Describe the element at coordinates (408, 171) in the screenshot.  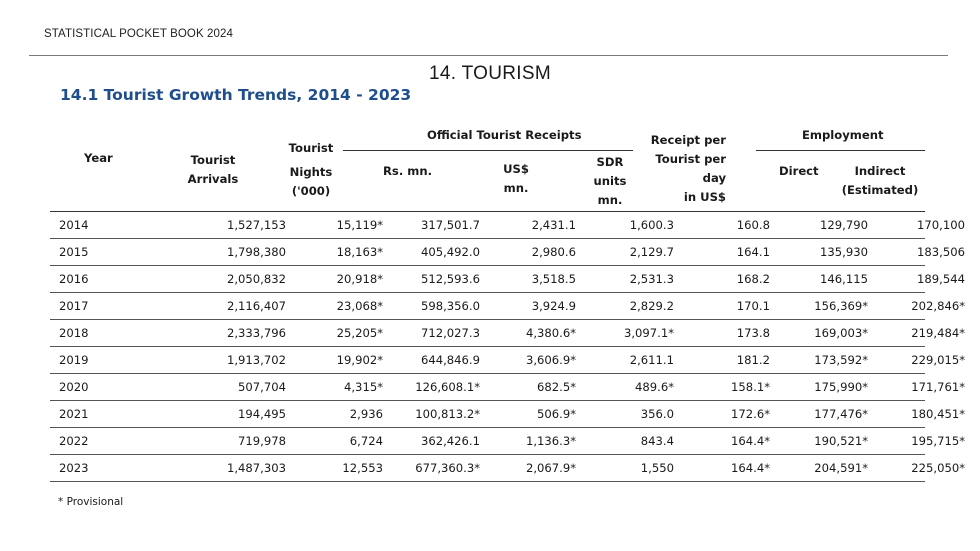
I see `col-header-rs: Rs. mn.` at that location.